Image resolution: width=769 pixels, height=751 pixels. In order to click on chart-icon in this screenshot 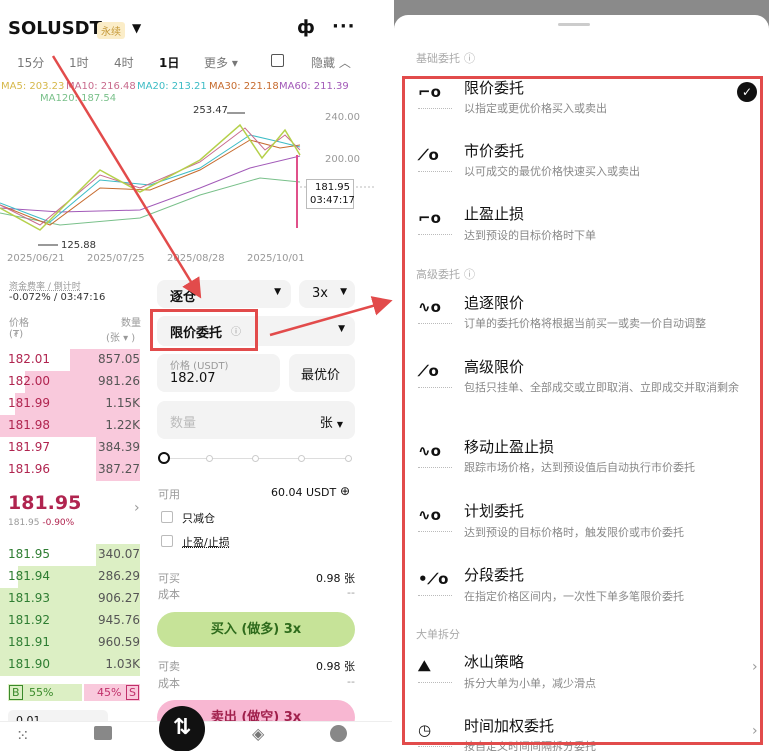, I will do `click(103, 733)`.